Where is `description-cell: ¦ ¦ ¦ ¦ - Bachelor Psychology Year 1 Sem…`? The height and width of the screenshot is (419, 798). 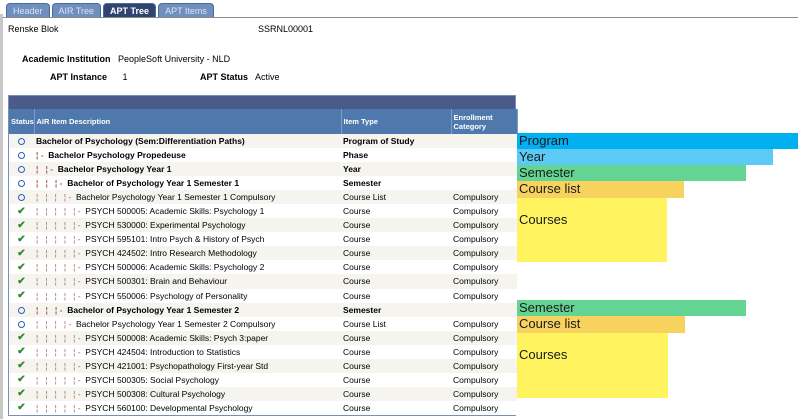 description-cell: ¦ ¦ ¦ ¦ - Bachelor Psychology Year 1 Sem… is located at coordinates (187, 197).